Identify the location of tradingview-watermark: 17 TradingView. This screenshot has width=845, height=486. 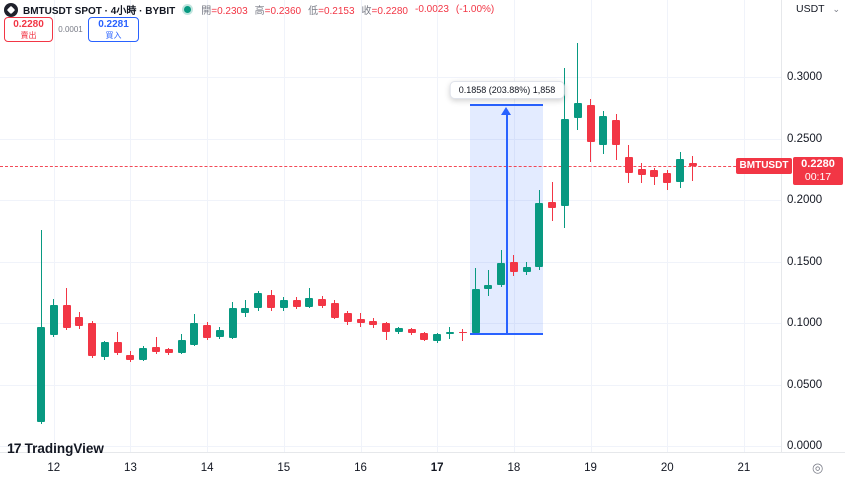
(55, 448).